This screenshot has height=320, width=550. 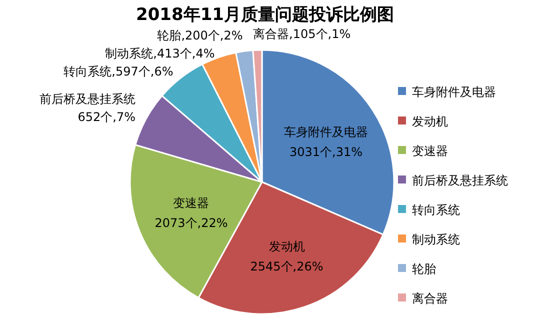 What do you see at coordinates (191, 223) in the screenshot?
I see `data-label: 2073个,22%` at bounding box center [191, 223].